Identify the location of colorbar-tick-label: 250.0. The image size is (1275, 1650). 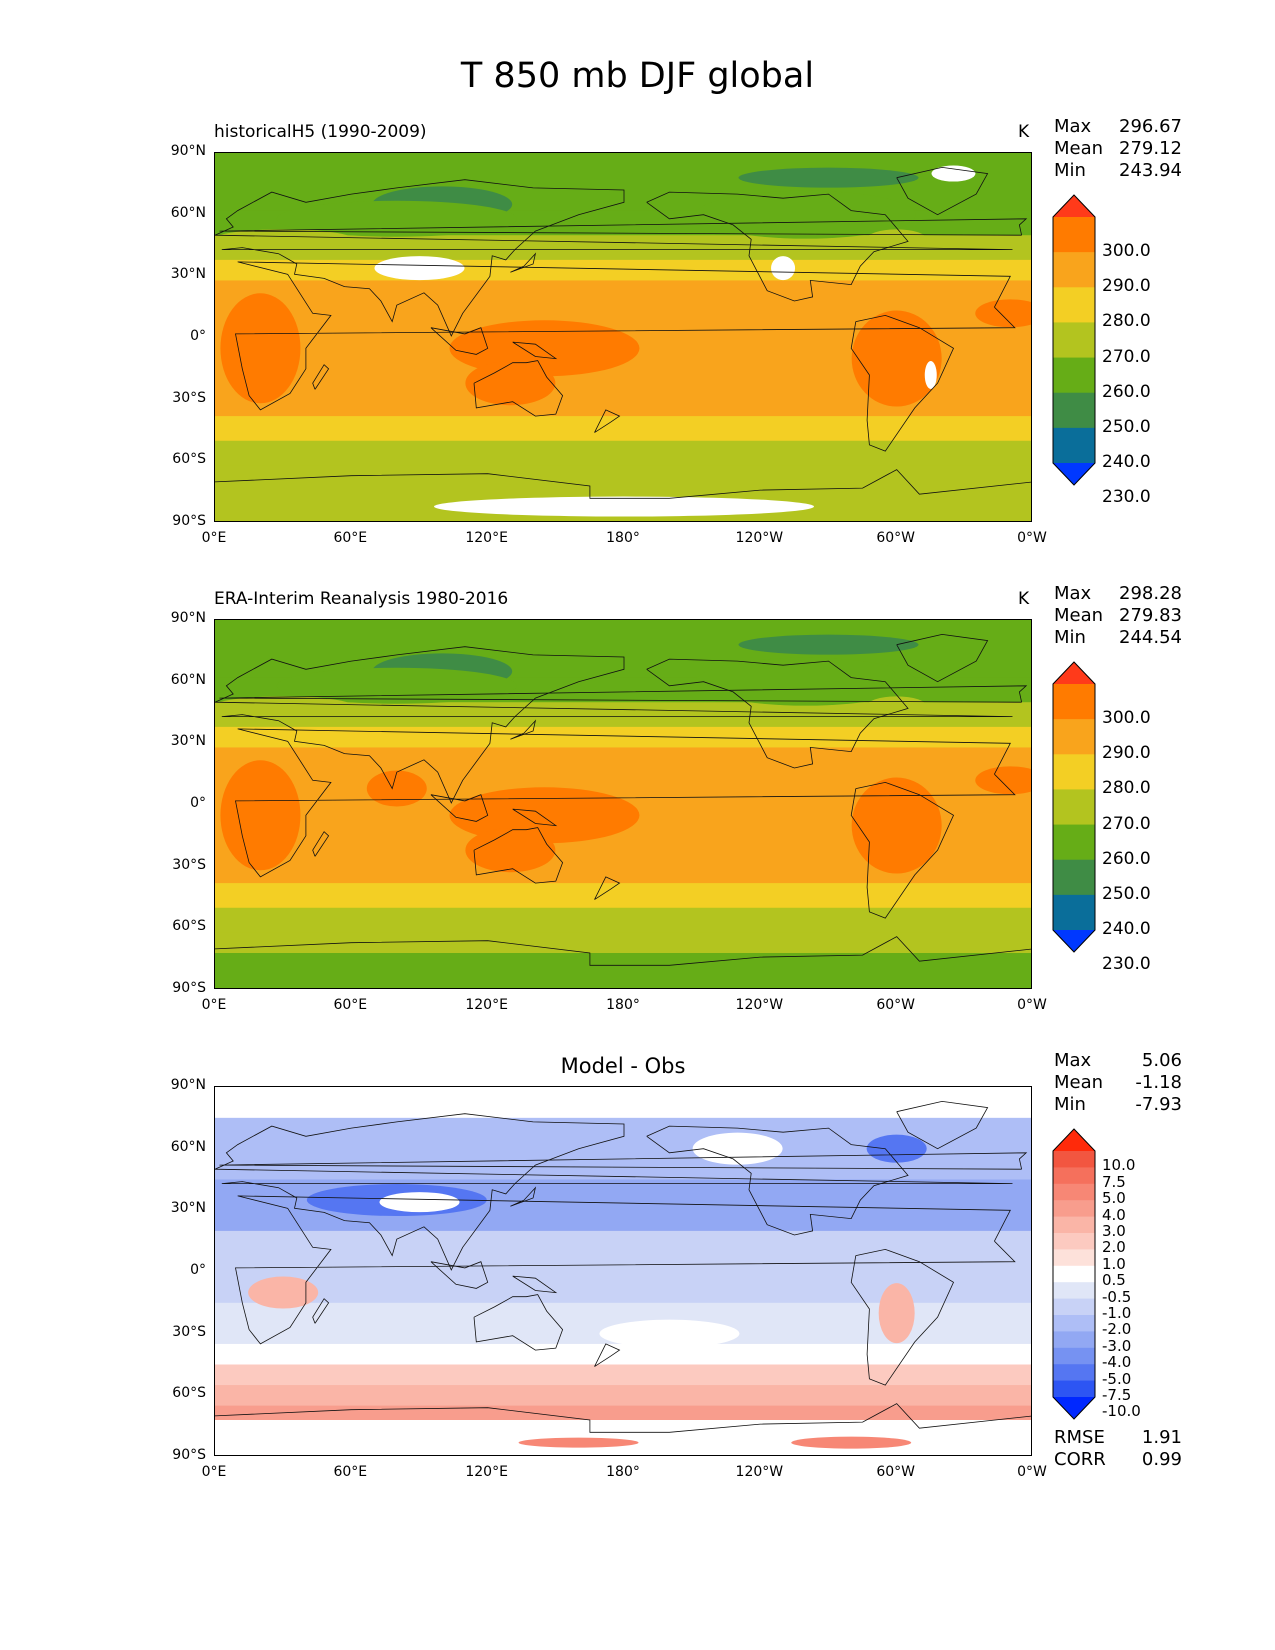
(1126, 426).